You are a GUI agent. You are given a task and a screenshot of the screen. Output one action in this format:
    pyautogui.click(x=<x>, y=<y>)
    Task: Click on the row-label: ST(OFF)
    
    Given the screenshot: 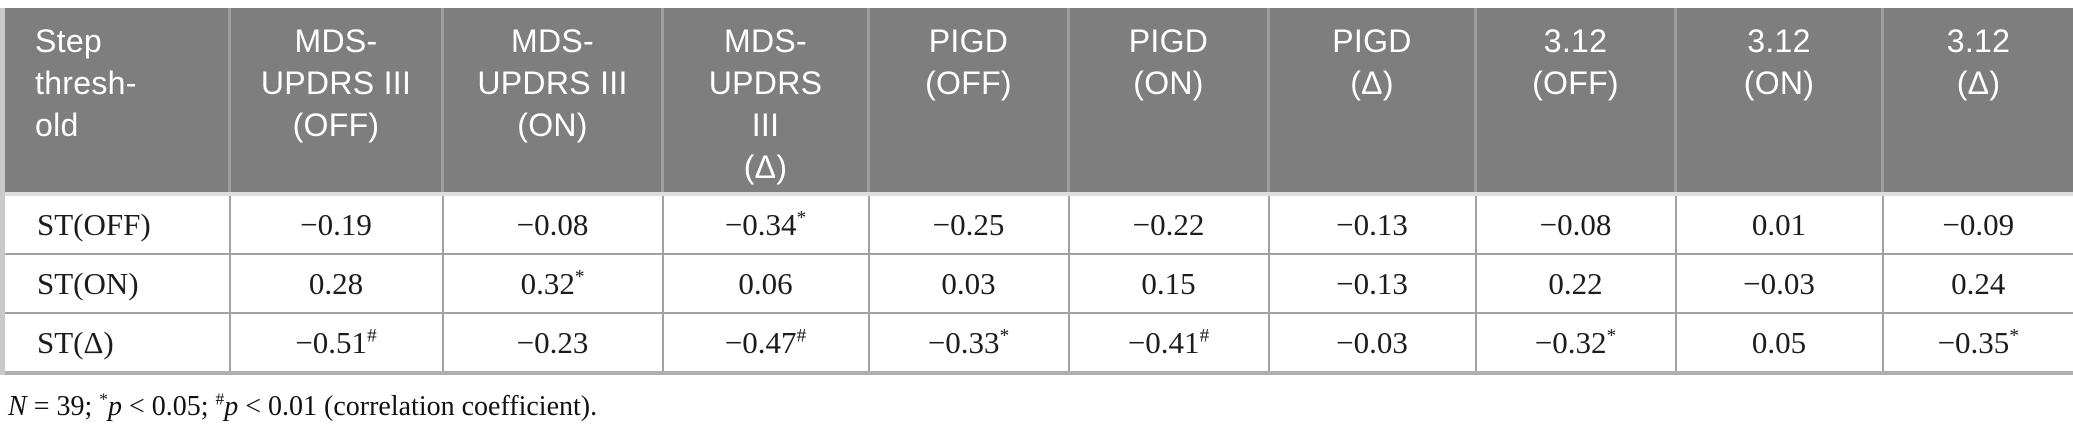 What is the action you would take?
    pyautogui.click(x=116, y=224)
    